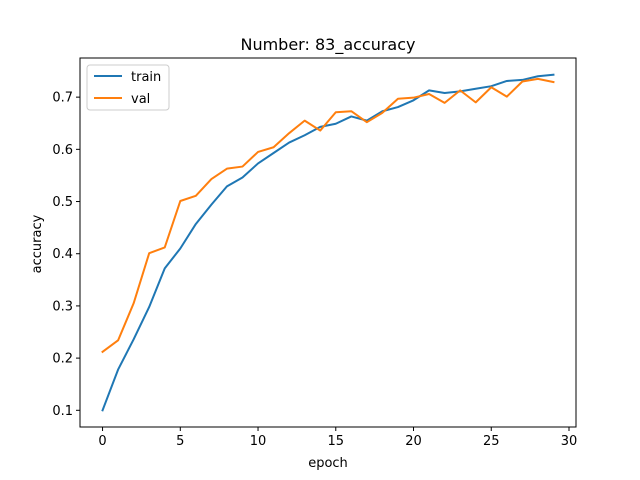 This screenshot has width=640, height=480. I want to click on y-tick-label: 0.2, so click(62, 359).